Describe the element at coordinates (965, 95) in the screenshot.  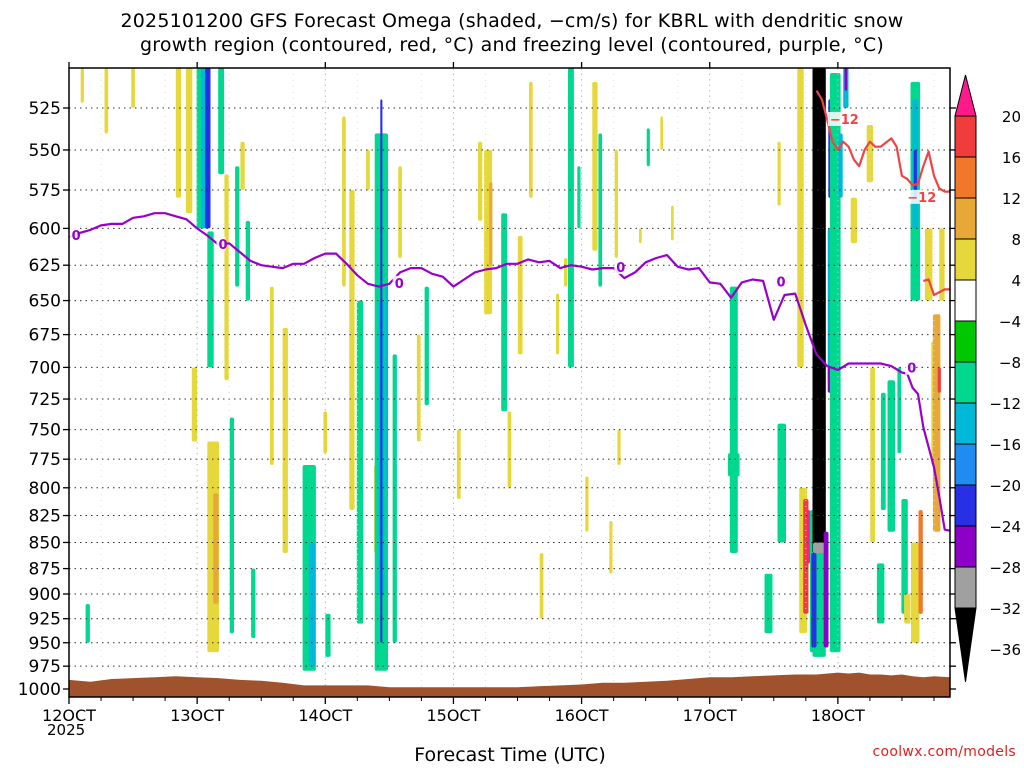
I see `colorbar-top-arrow` at that location.